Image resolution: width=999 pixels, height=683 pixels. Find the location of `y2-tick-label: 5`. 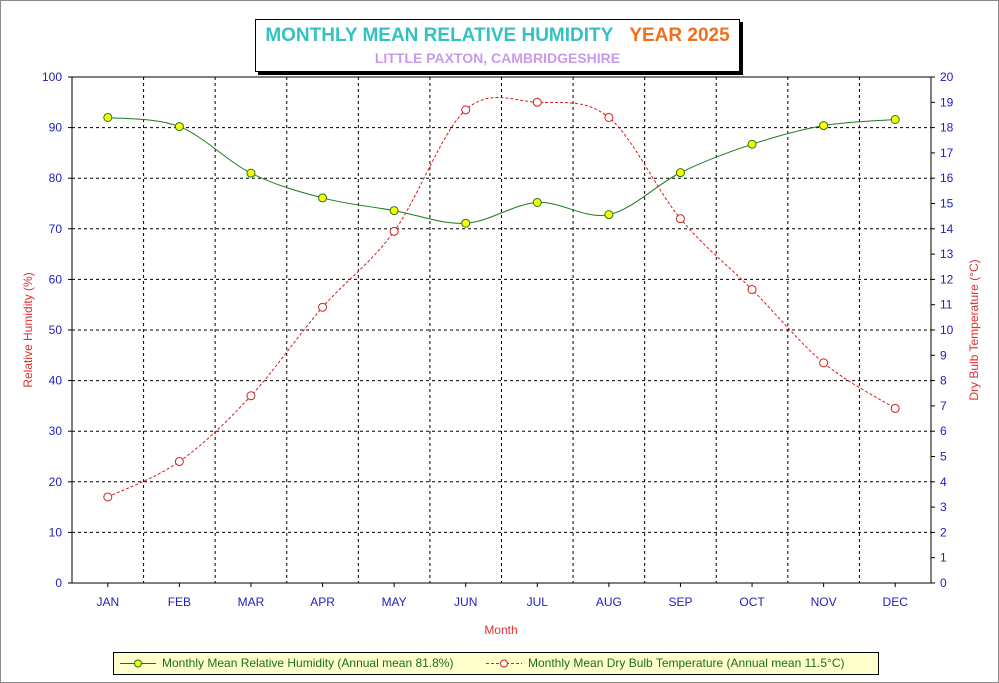

y2-tick-label: 5 is located at coordinates (943, 457).